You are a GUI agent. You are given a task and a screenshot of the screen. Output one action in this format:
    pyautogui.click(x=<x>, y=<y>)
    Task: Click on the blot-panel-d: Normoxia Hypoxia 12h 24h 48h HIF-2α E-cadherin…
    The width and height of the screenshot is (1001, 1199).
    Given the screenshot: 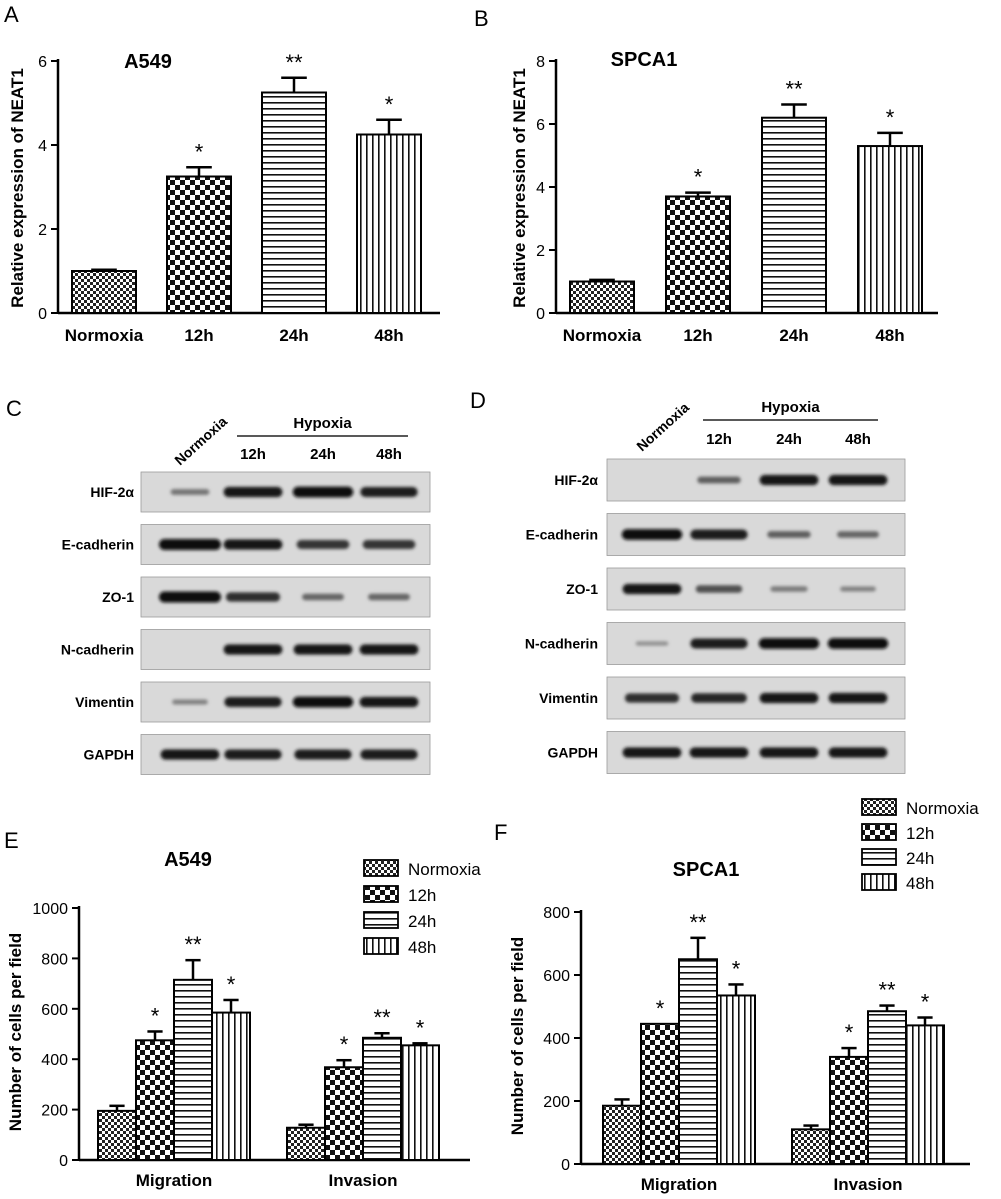 What is the action you would take?
    pyautogui.click(x=715, y=586)
    